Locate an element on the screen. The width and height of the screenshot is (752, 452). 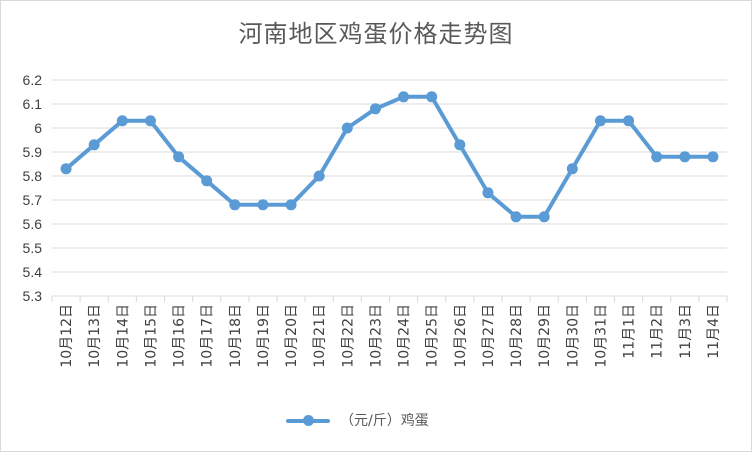
y-tick-label: 5.7 is located at coordinates (33, 200).